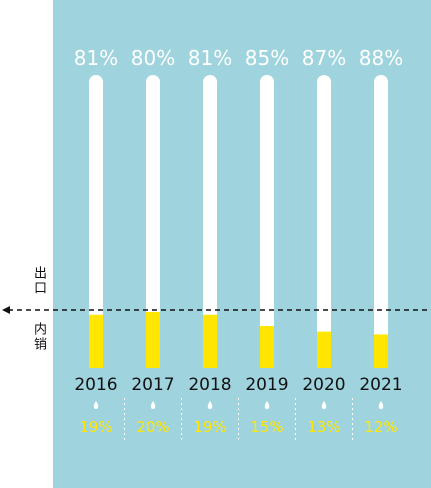 The width and height of the screenshot is (431, 488). Describe the element at coordinates (380, 427) in the screenshot. I see `domestic-pct-label-2021: 12%` at that location.